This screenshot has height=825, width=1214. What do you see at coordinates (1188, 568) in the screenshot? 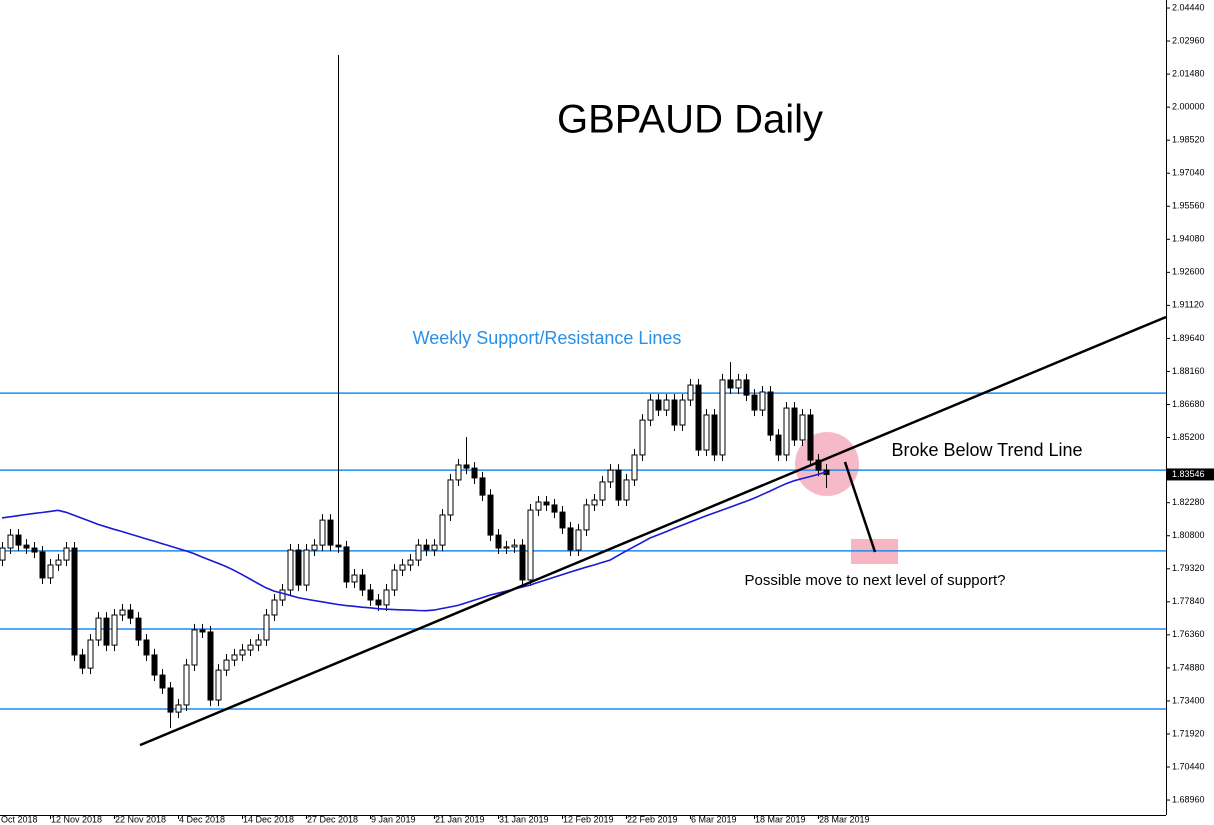
I see `y-tick-label: 1.79320` at bounding box center [1188, 568].